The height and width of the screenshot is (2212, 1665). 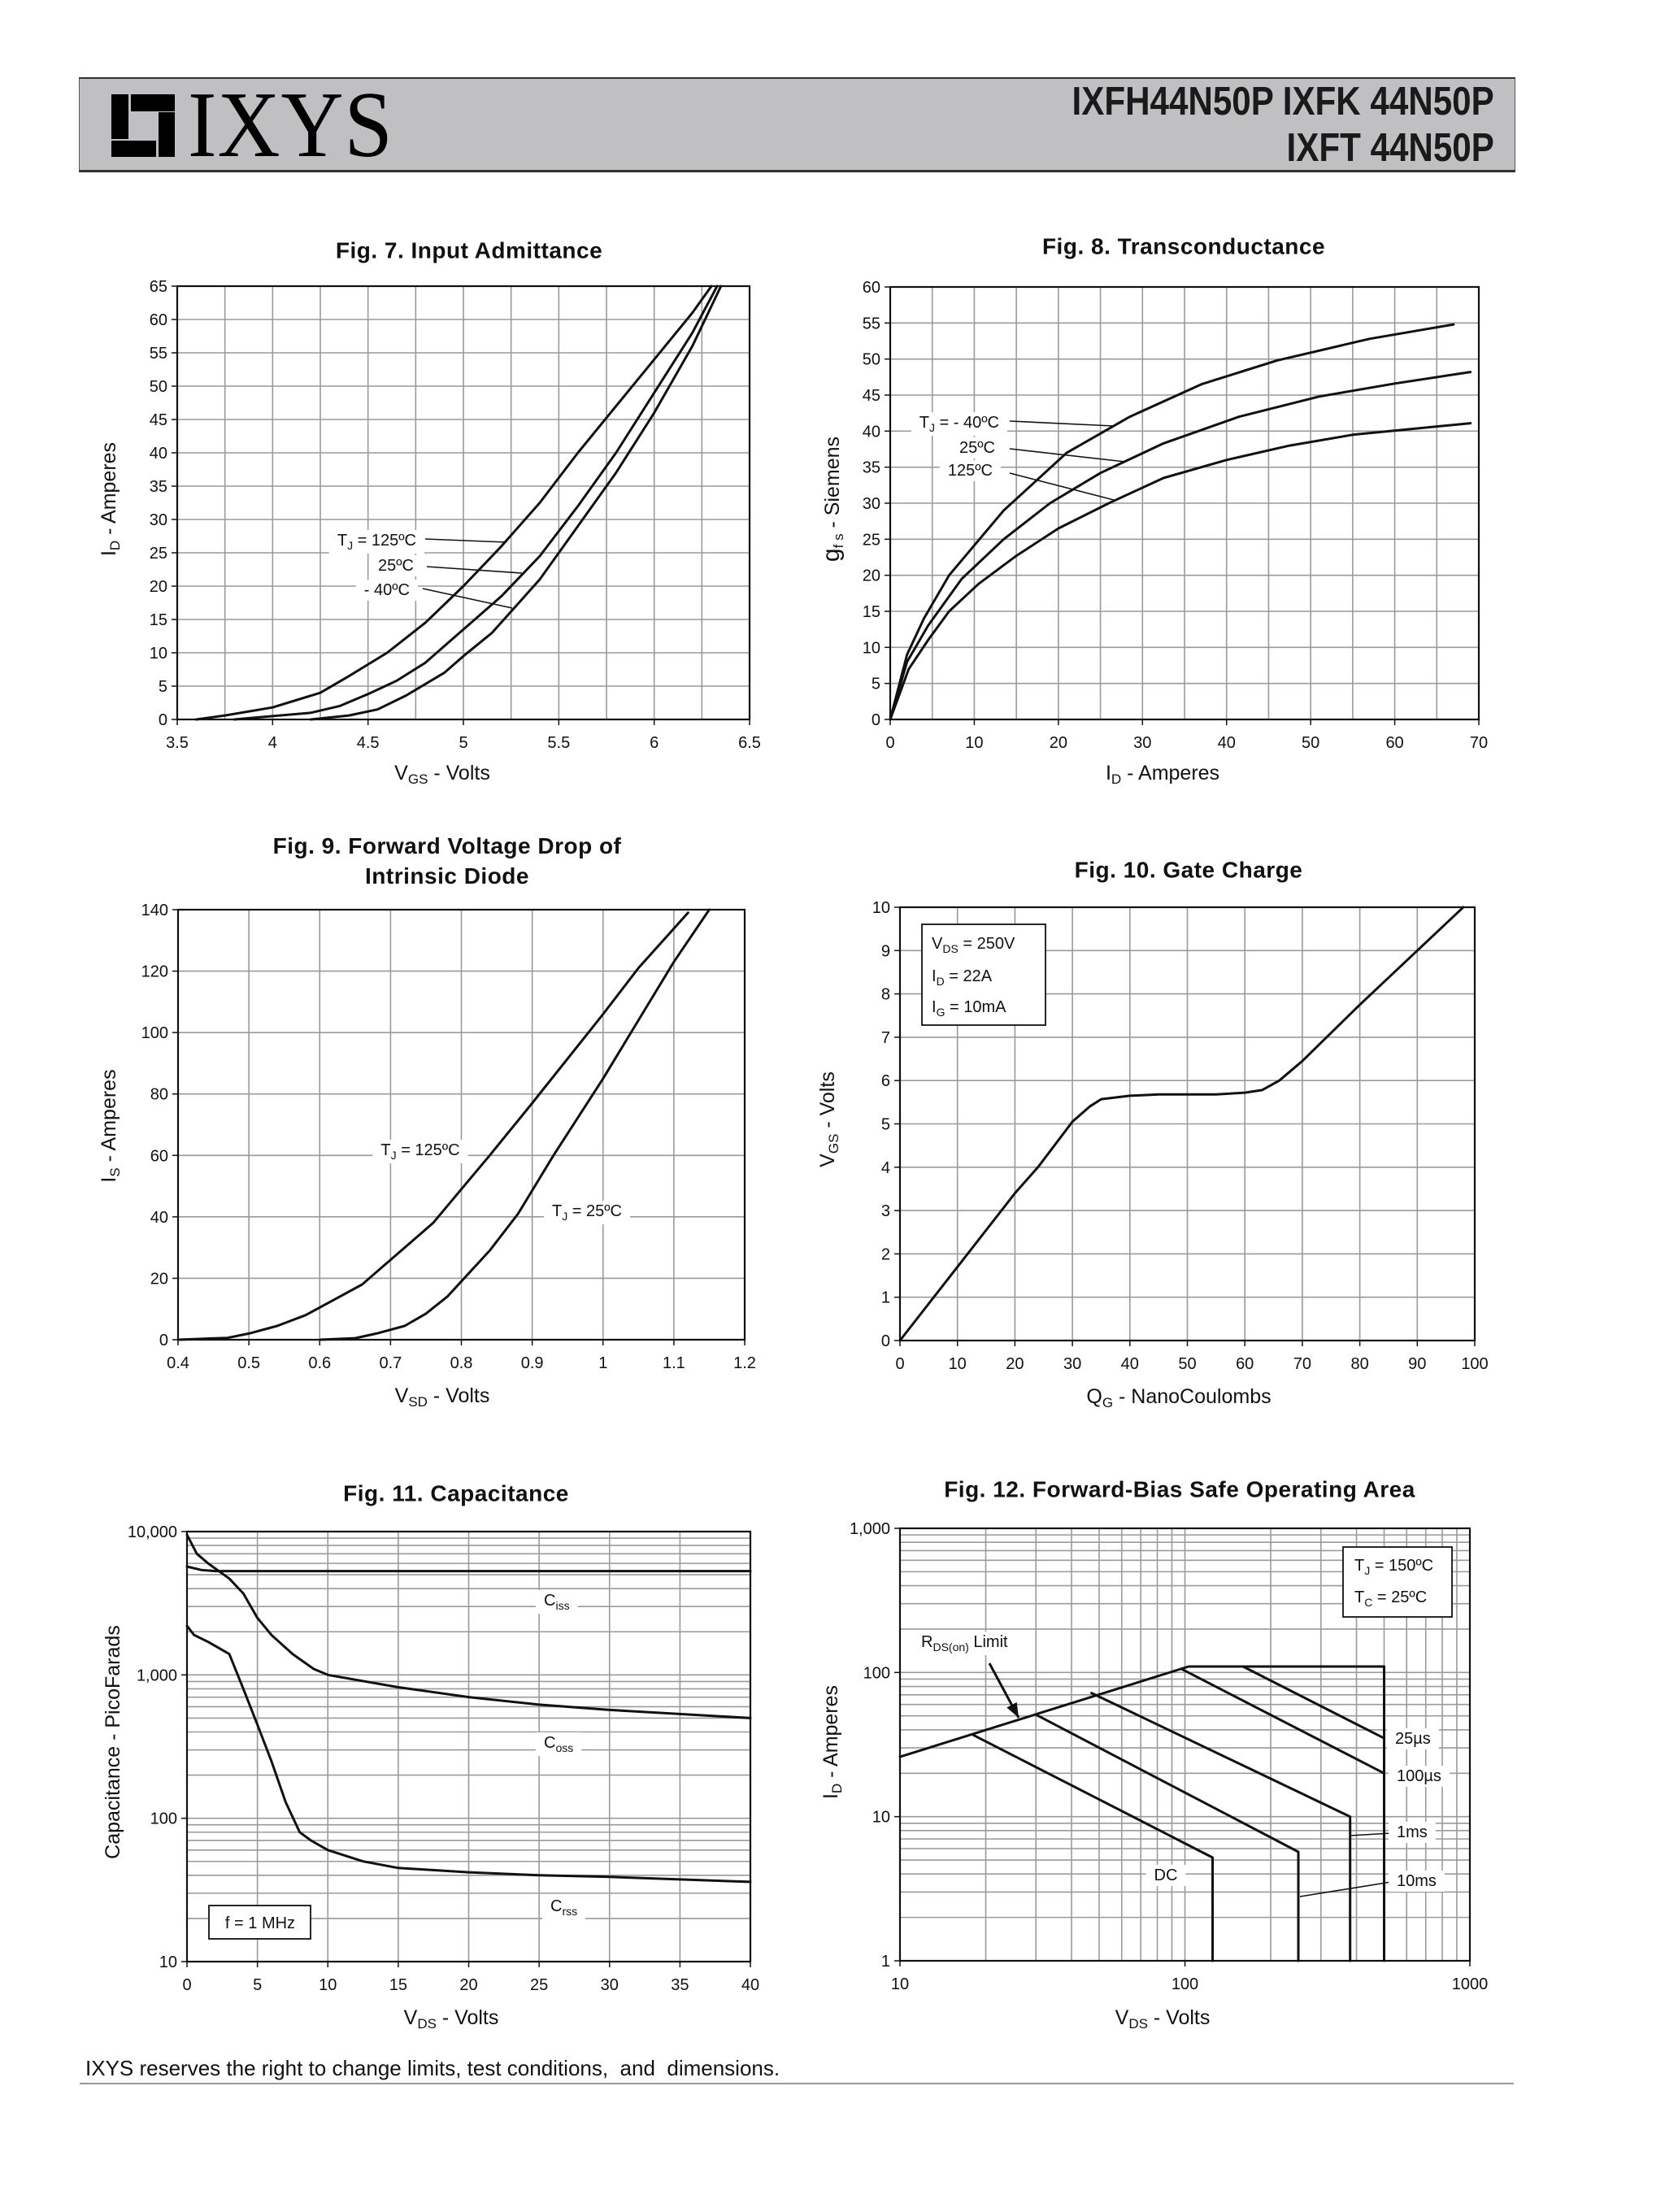 What do you see at coordinates (463, 743) in the screenshot?
I see `x-tick-label: 5` at bounding box center [463, 743].